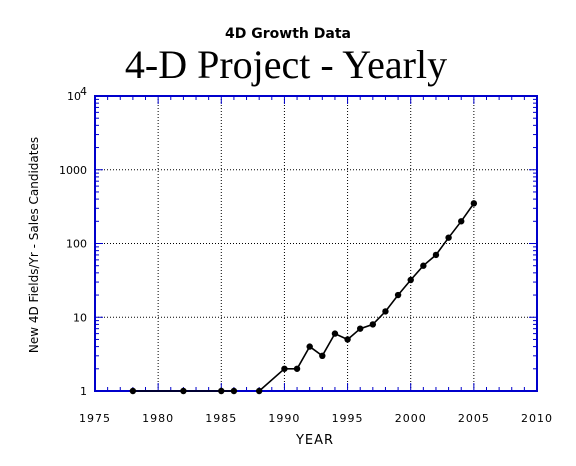 The image size is (576, 466). What do you see at coordinates (158, 418) in the screenshot?
I see `x-tick-label: 1980` at bounding box center [158, 418].